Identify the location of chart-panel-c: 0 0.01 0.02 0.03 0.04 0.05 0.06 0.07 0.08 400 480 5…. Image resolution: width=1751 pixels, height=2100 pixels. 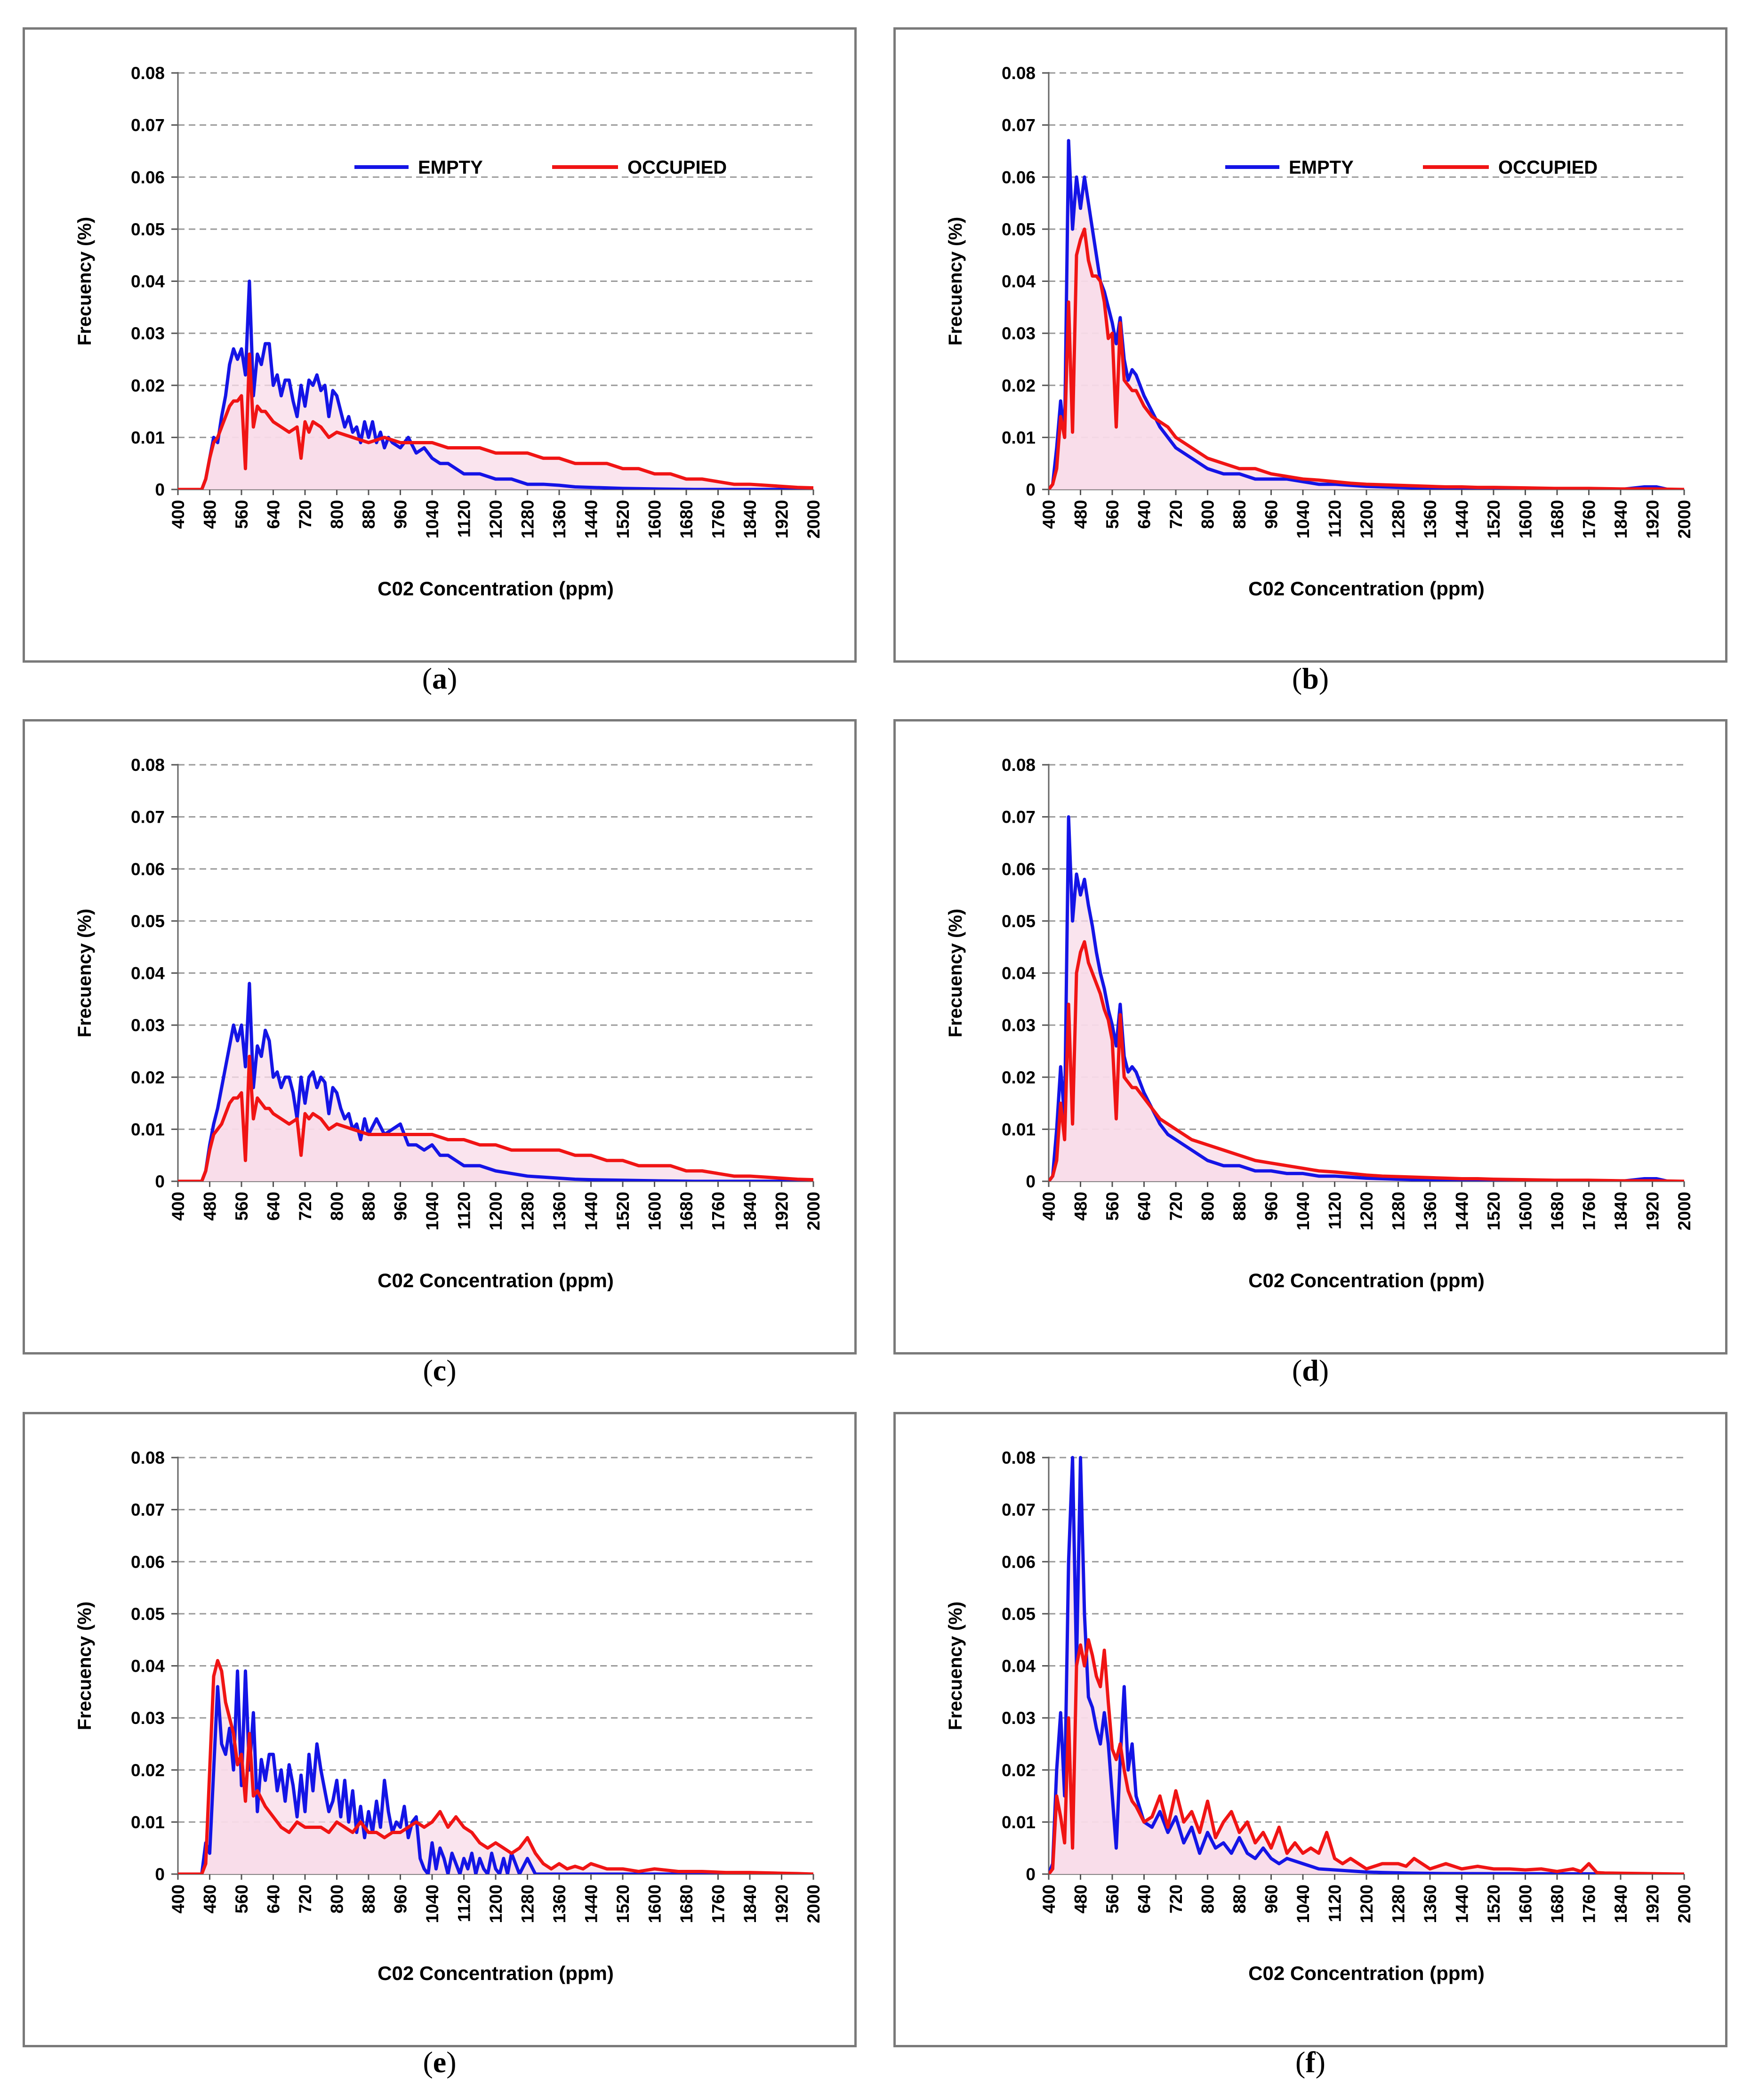
(440, 1037).